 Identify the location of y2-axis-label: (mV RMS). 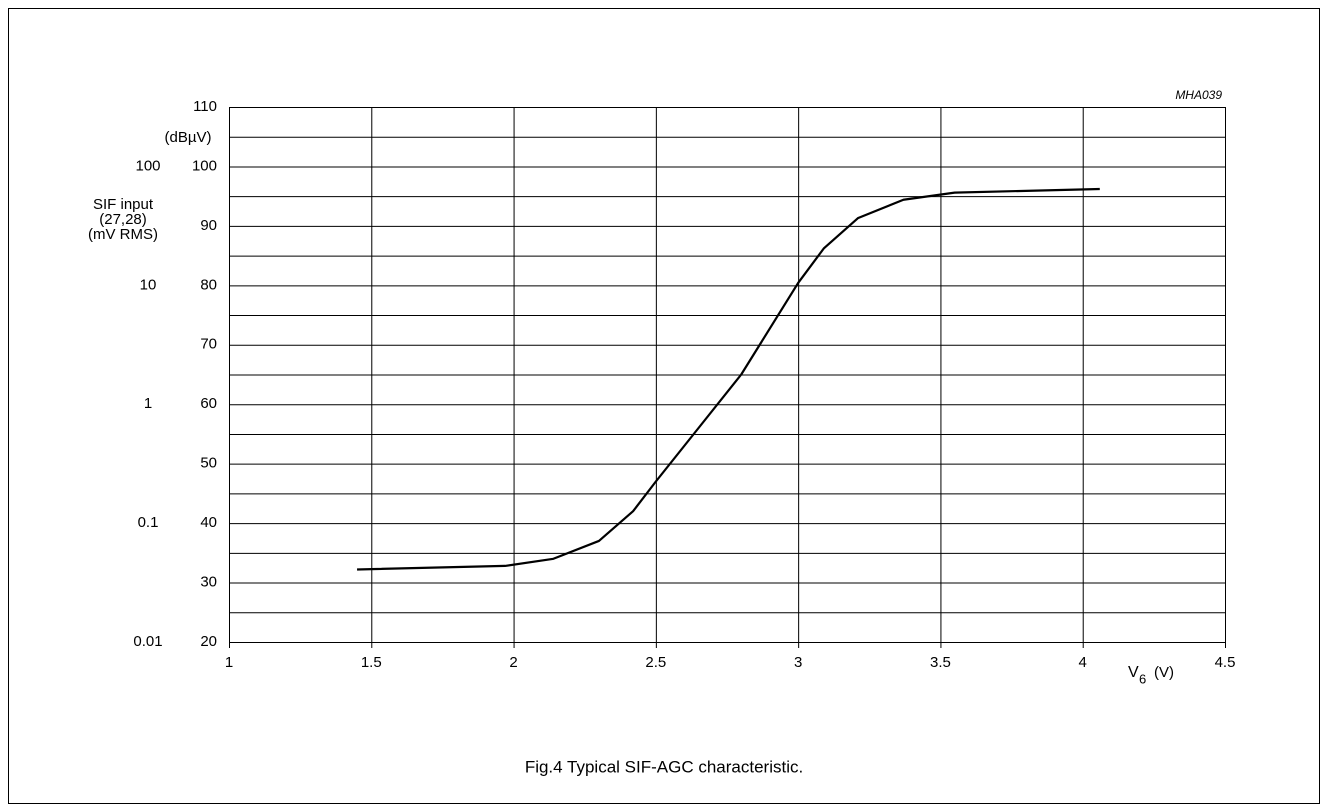
(123, 234).